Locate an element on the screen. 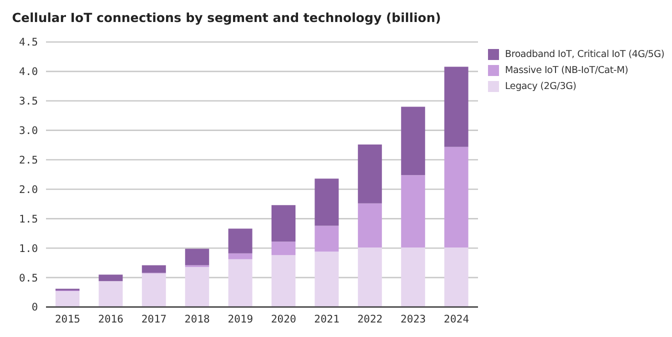 This screenshot has width=672, height=337. x-tick-label: 2024 is located at coordinates (457, 319).